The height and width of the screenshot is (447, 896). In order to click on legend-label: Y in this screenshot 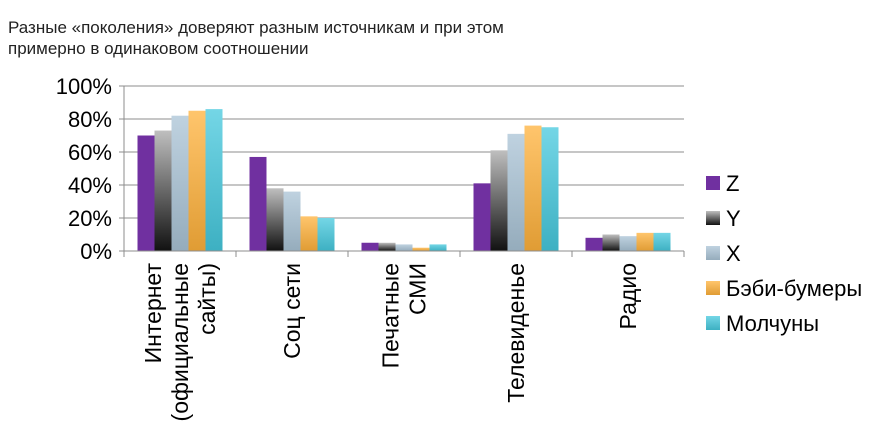, I will do `click(733, 218)`.